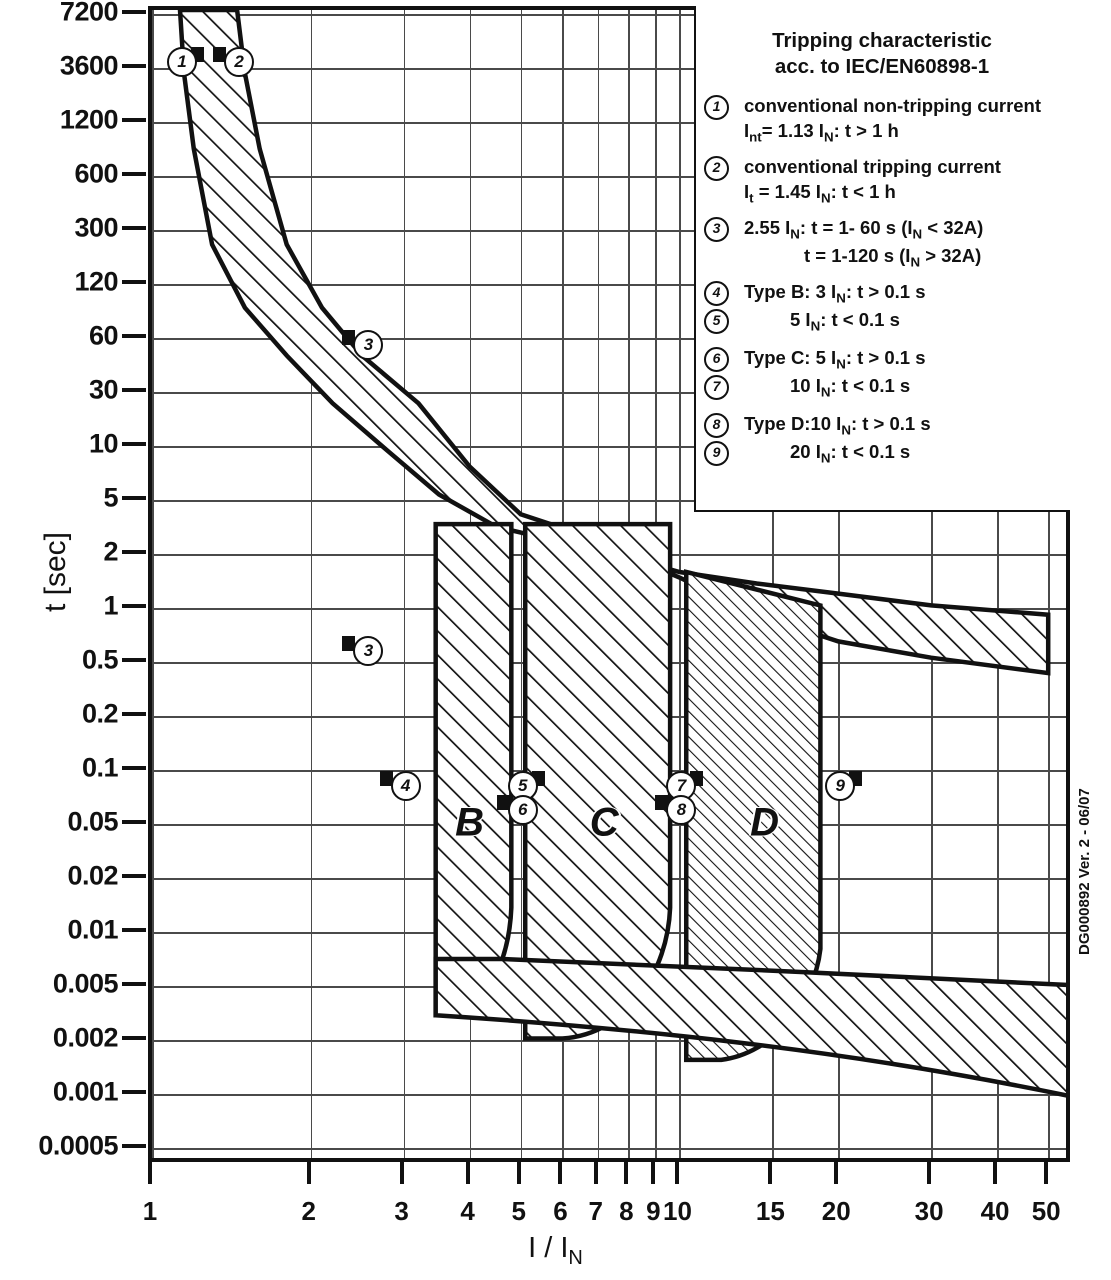 The image size is (1111, 1280). Describe the element at coordinates (770, 1211) in the screenshot. I see `x-tick-label: 15` at that location.